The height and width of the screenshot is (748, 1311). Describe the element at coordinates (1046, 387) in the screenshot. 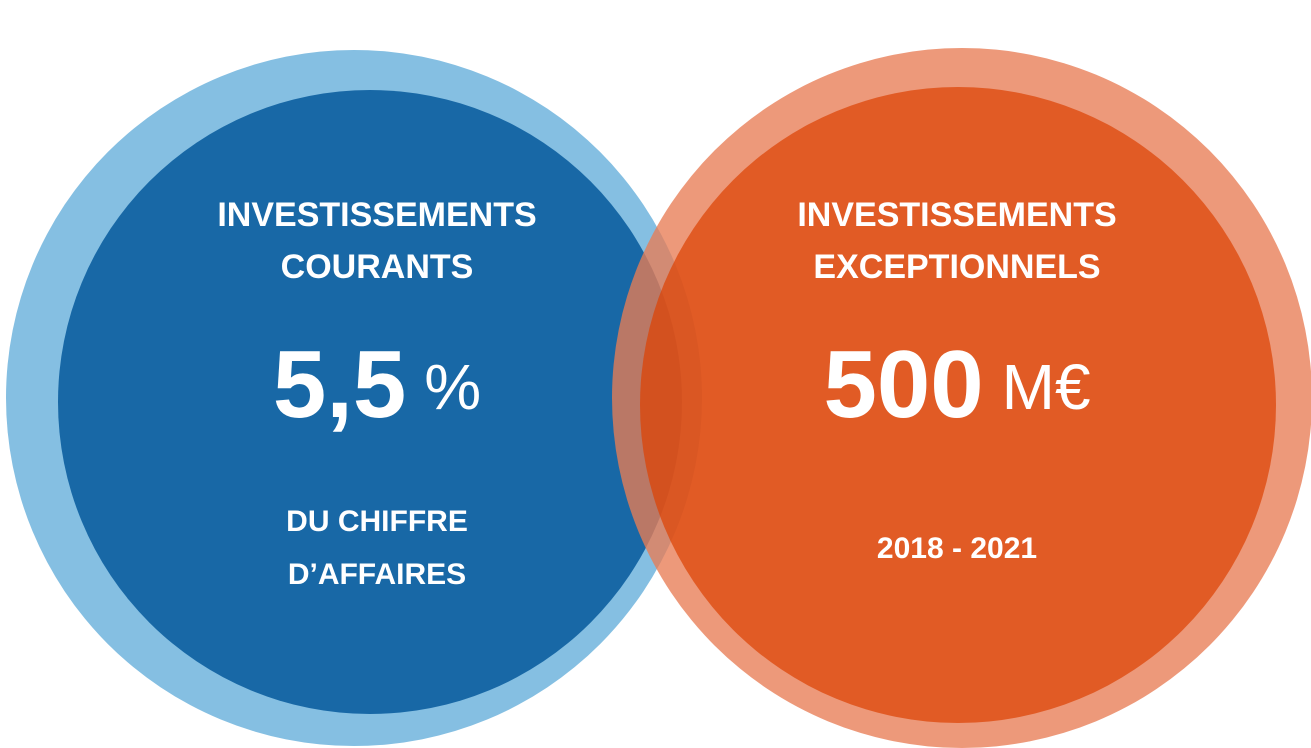

I see `figure-unit: M€` at that location.